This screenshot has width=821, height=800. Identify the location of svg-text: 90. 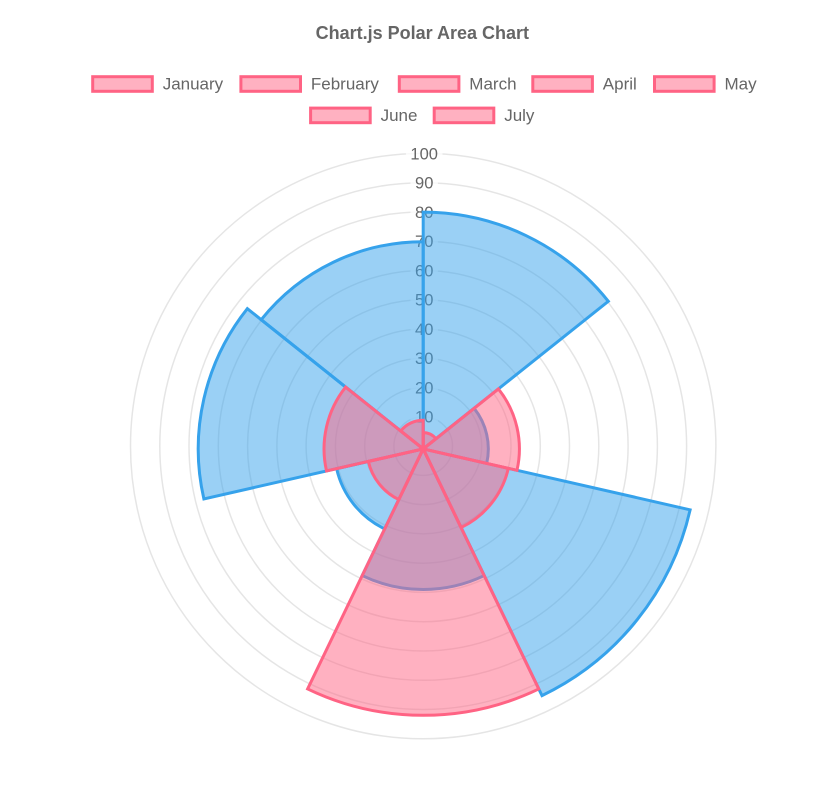
(424, 184).